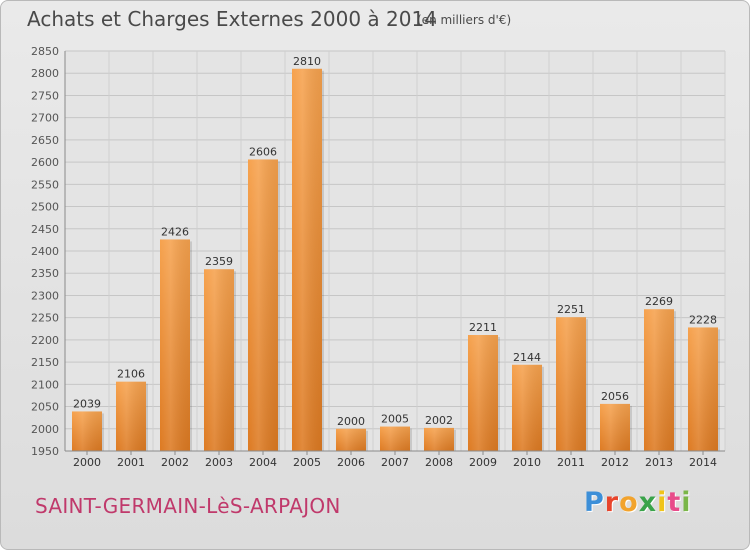 The image size is (750, 550). What do you see at coordinates (648, 502) in the screenshot?
I see `logo-letter: x` at bounding box center [648, 502].